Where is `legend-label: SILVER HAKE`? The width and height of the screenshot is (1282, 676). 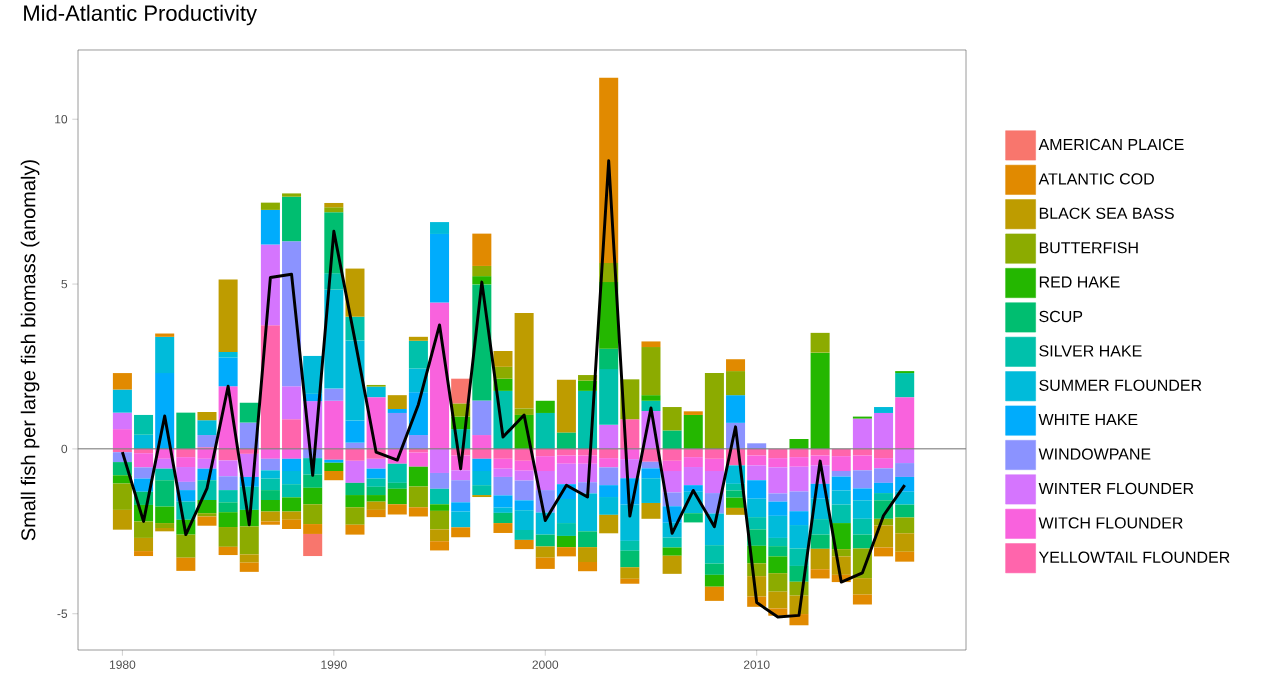 legend-label: SILVER HAKE is located at coordinates (1090, 351).